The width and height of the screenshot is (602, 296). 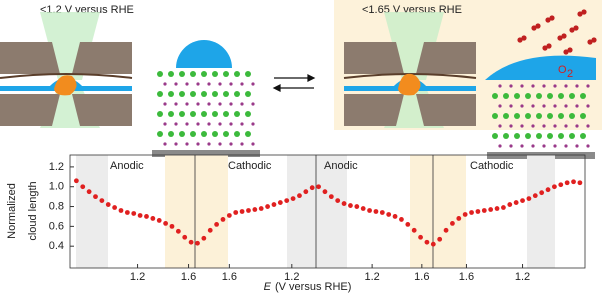 What do you see at coordinates (421, 277) in the screenshot?
I see `x-tick-label: 1.6` at bounding box center [421, 277].